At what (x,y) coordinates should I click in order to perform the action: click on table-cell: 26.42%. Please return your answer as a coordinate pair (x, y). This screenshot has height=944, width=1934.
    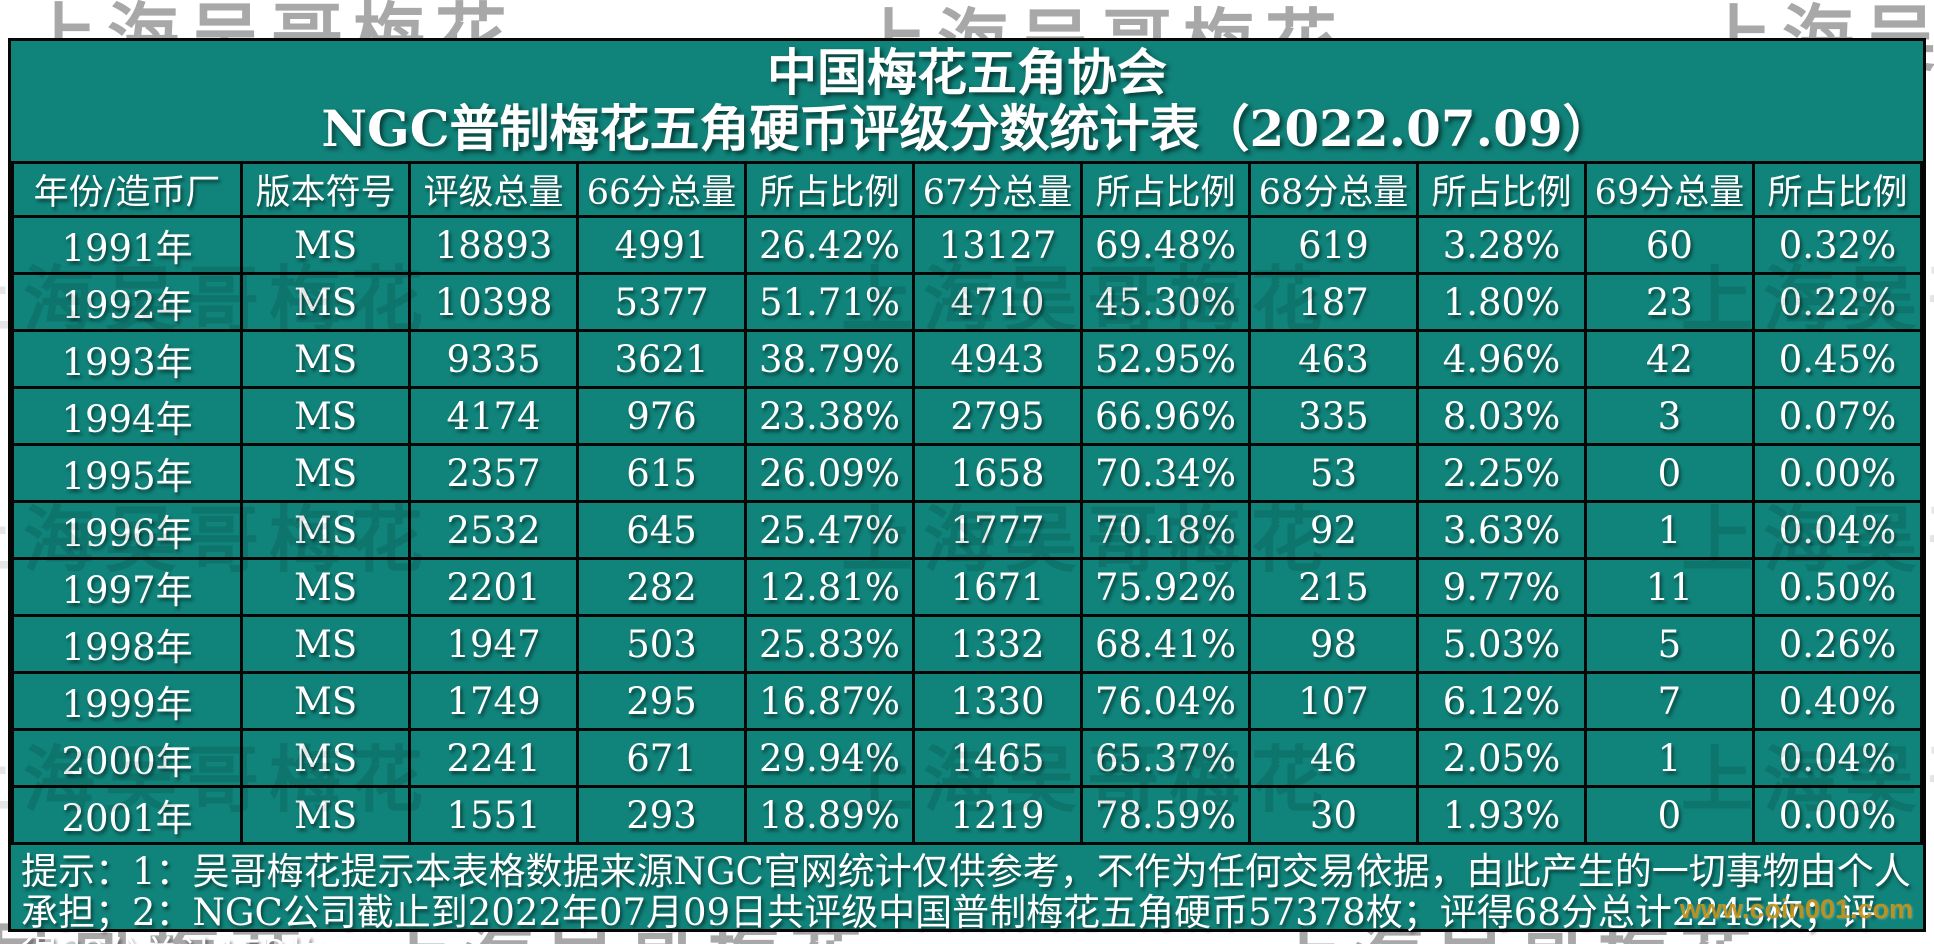
    Looking at the image, I should click on (830, 245).